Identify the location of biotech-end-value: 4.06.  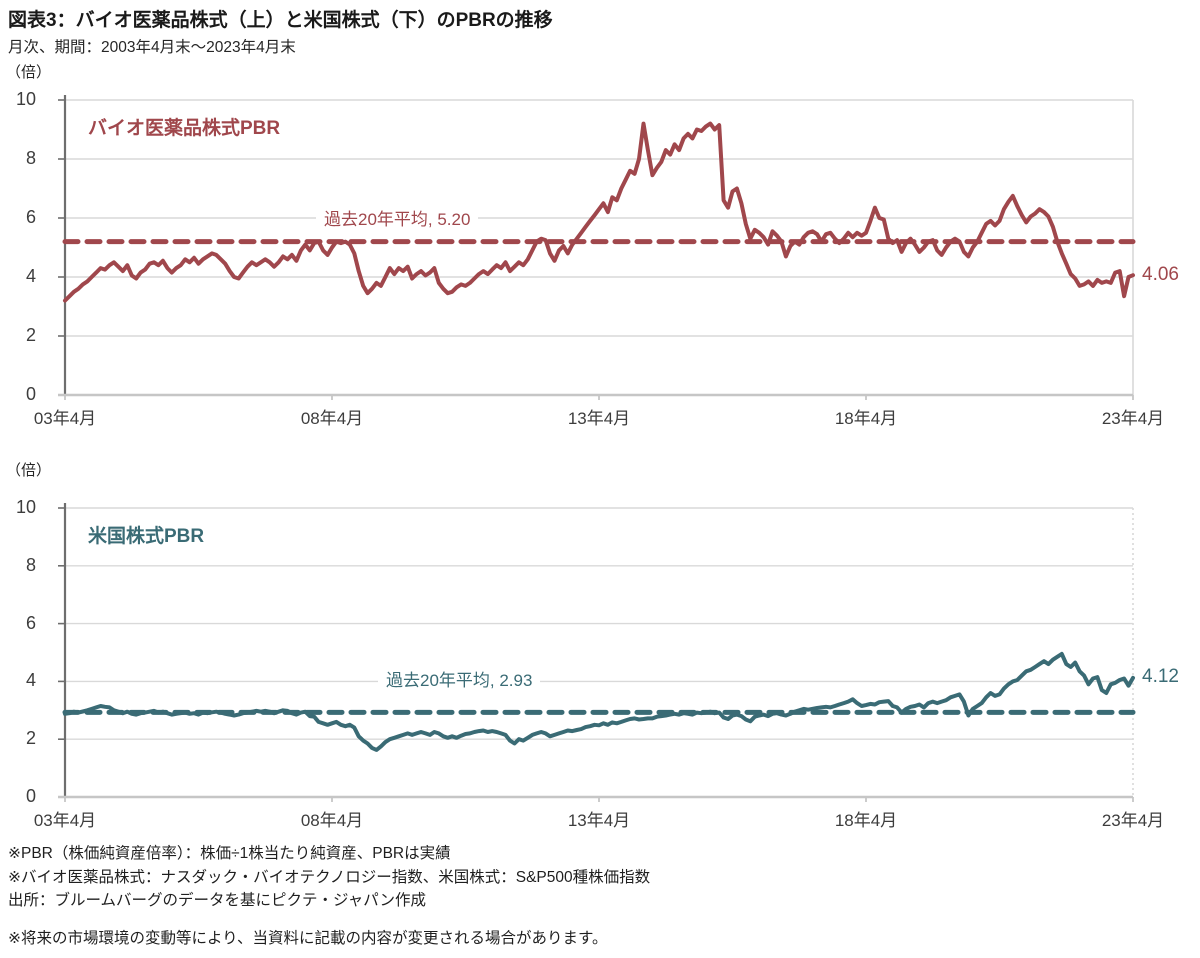
(1160, 274).